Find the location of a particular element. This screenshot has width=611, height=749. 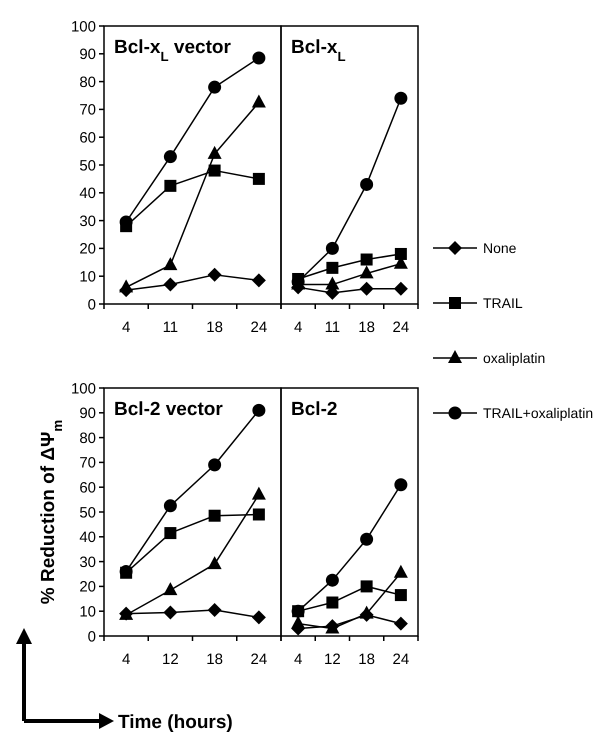

legend-label: None is located at coordinates (500, 248).